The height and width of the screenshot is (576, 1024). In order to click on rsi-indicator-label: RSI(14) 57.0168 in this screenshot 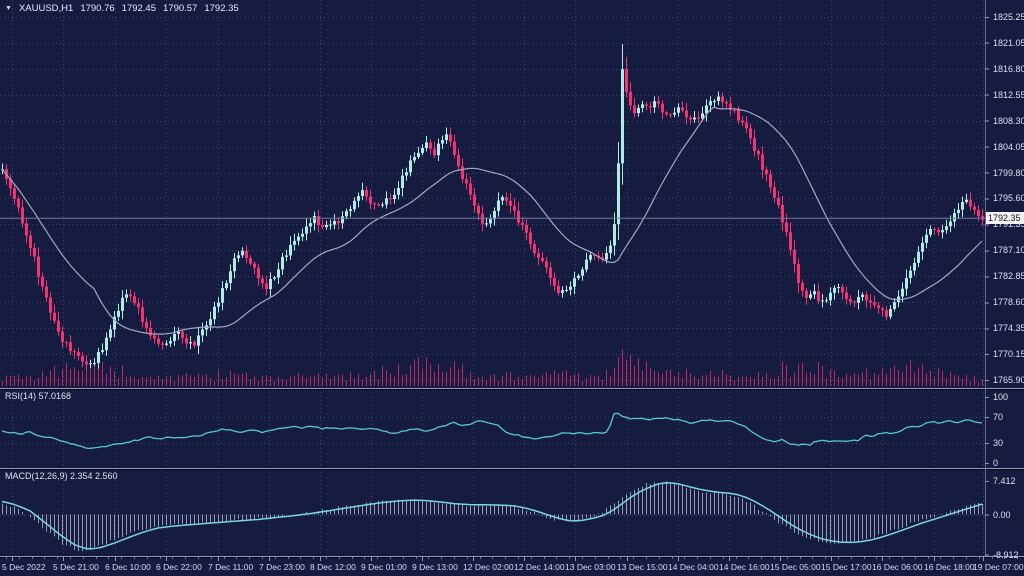, I will do `click(38, 396)`.